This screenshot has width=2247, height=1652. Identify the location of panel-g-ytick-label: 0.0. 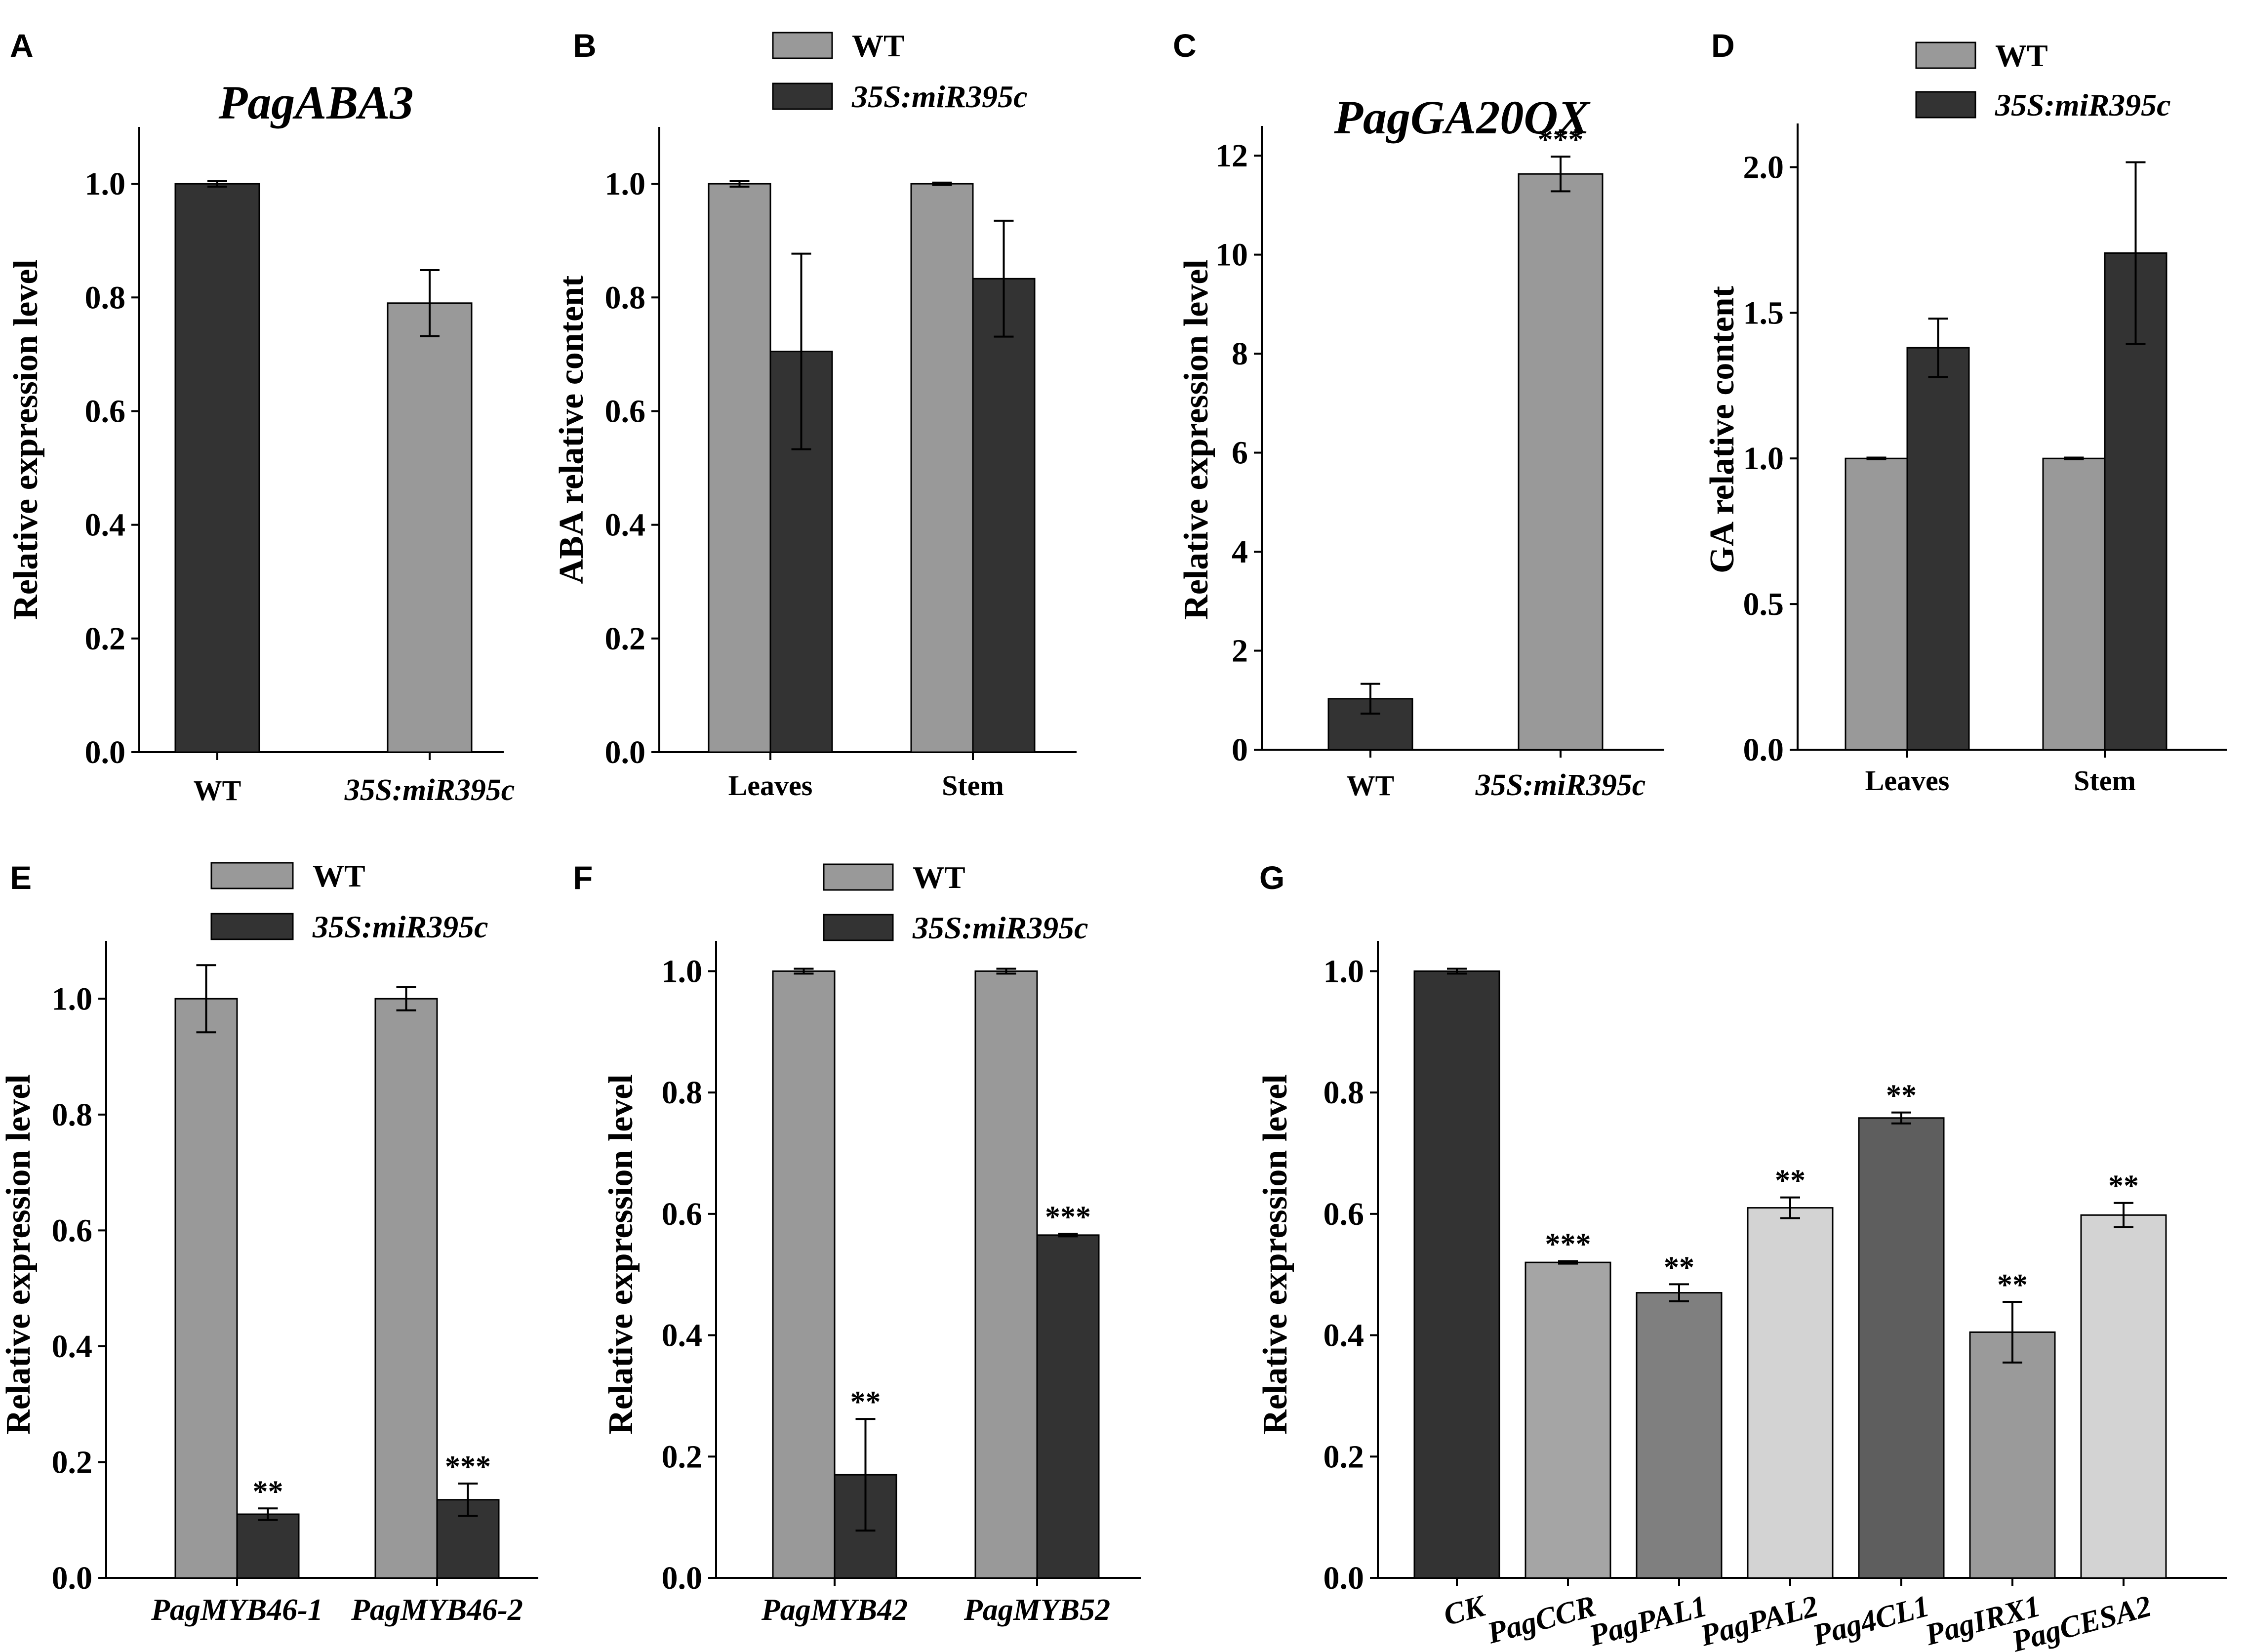
(1344, 1578).